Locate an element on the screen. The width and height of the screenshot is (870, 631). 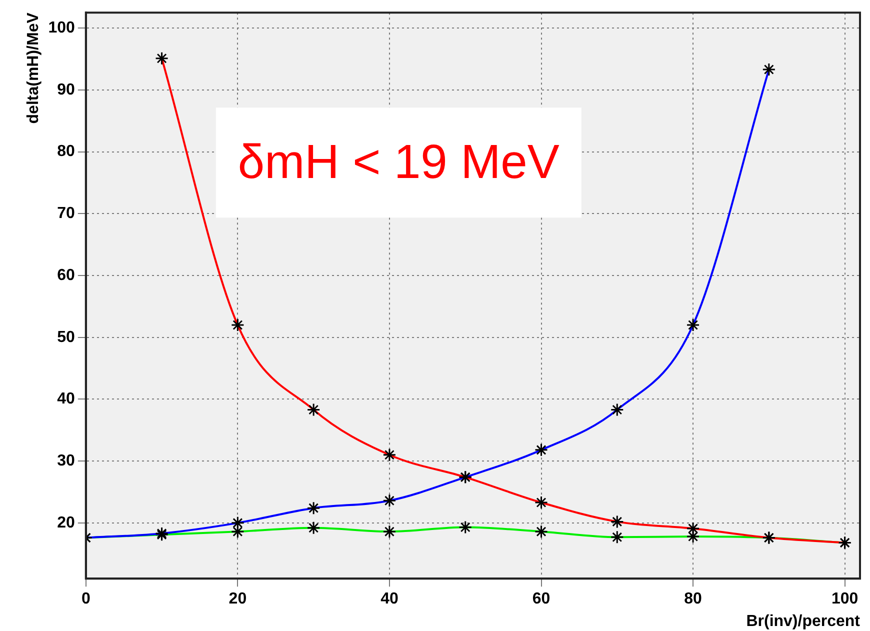
y-tick-label: 100 is located at coordinates (61, 27).